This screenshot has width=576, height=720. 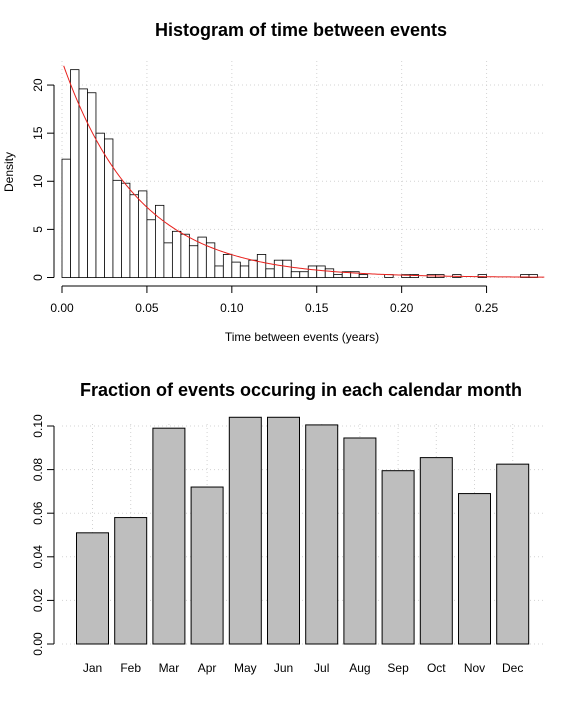 I want to click on monthly-x-tick-label: Mar, so click(x=169, y=668).